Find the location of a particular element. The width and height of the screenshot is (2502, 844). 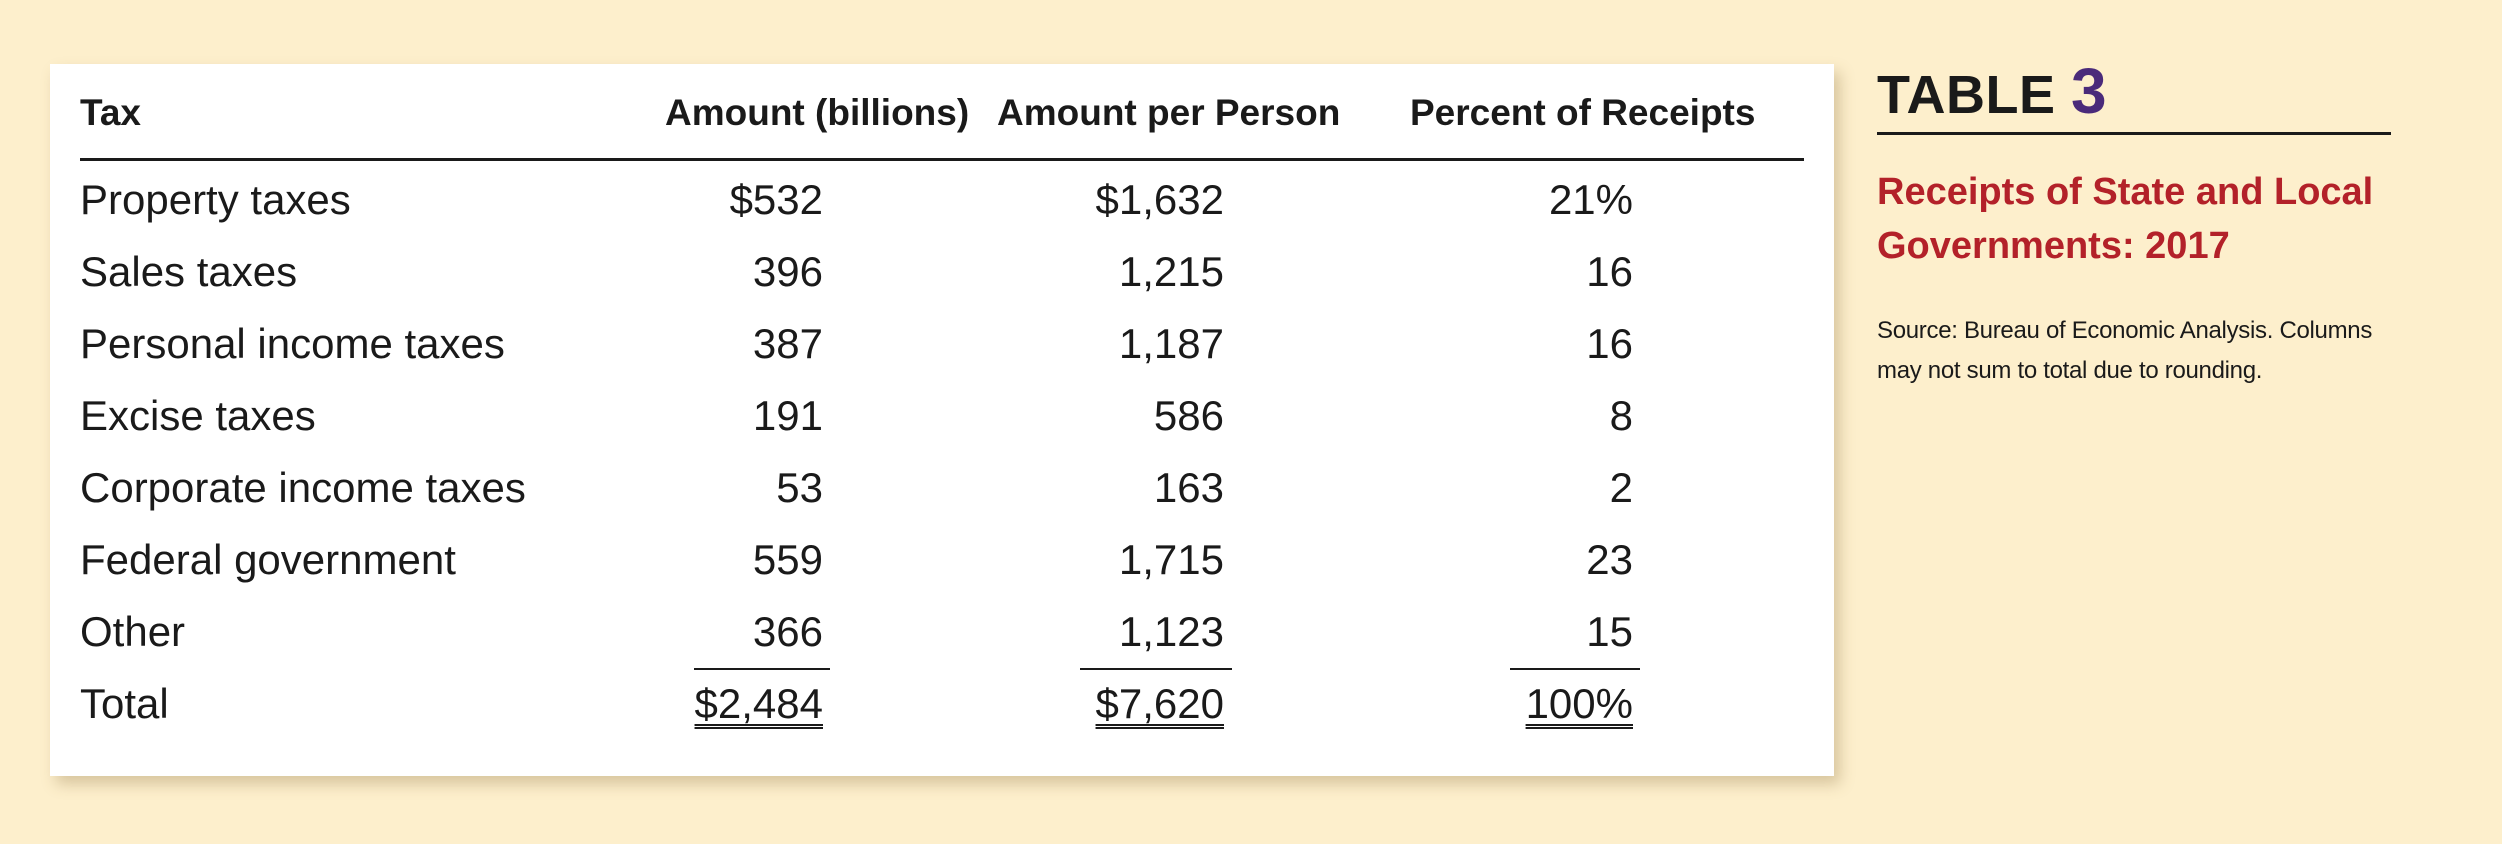

total-amount: $2,484 is located at coordinates (758, 703).